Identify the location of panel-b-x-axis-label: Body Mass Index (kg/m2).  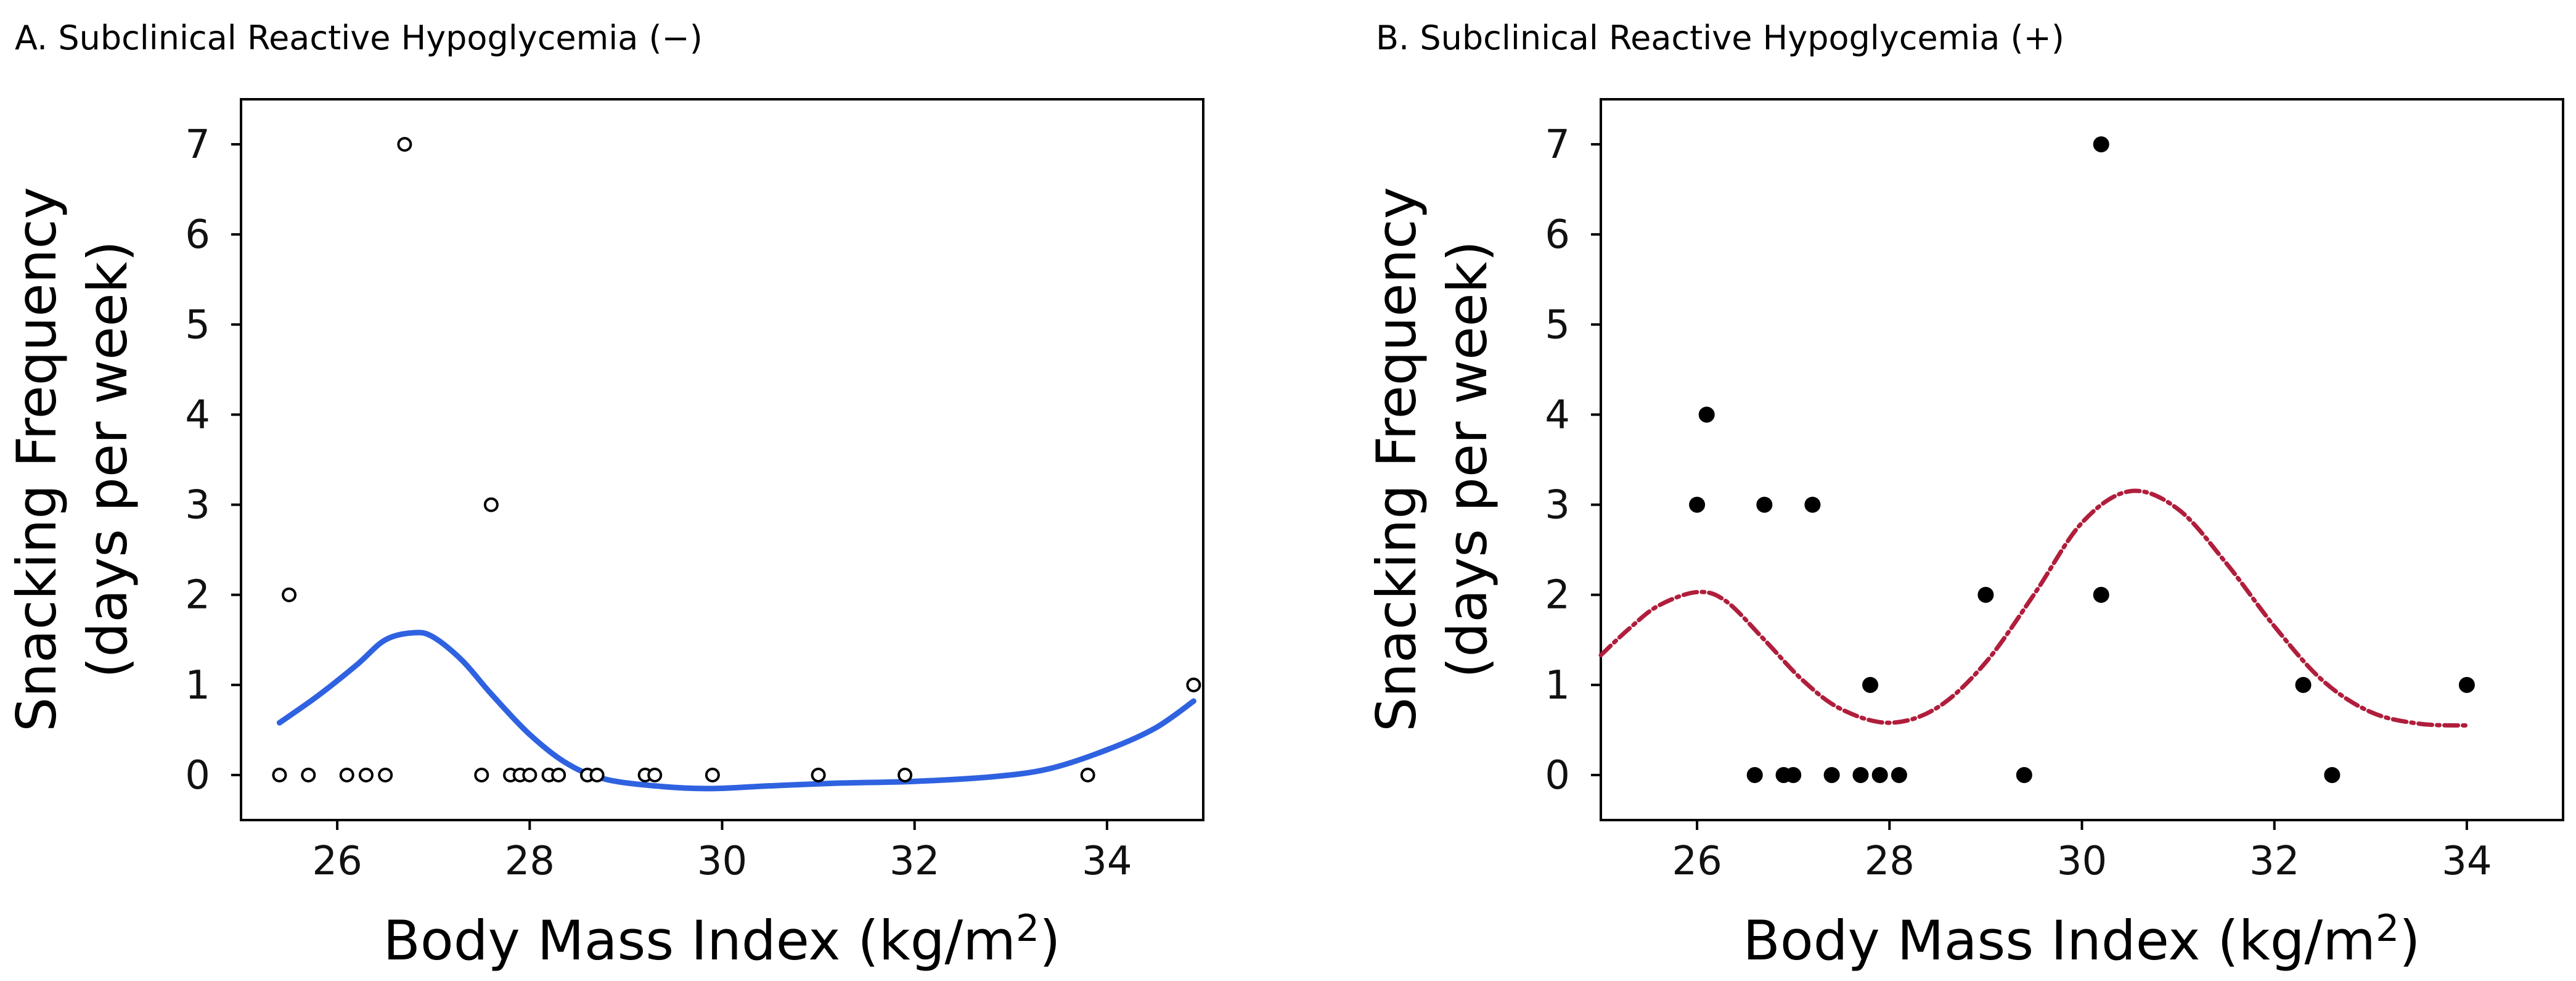
(2082, 939).